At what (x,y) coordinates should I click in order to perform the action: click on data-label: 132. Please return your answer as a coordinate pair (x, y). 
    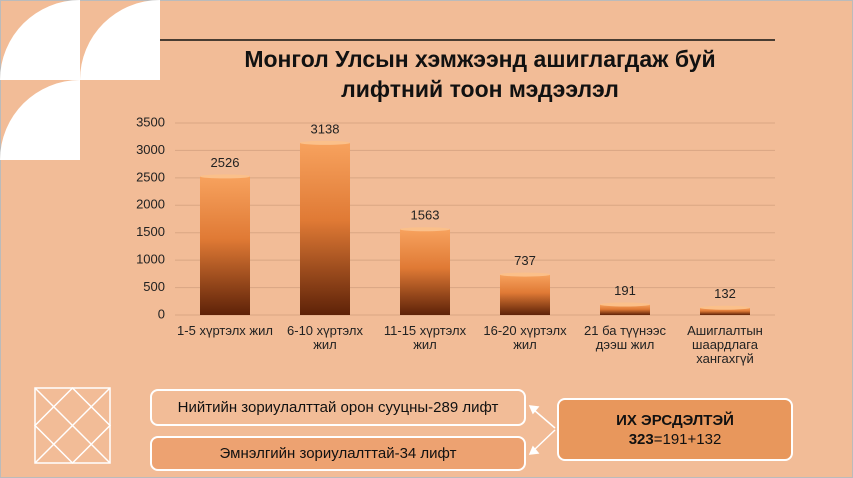
    Looking at the image, I should click on (725, 293).